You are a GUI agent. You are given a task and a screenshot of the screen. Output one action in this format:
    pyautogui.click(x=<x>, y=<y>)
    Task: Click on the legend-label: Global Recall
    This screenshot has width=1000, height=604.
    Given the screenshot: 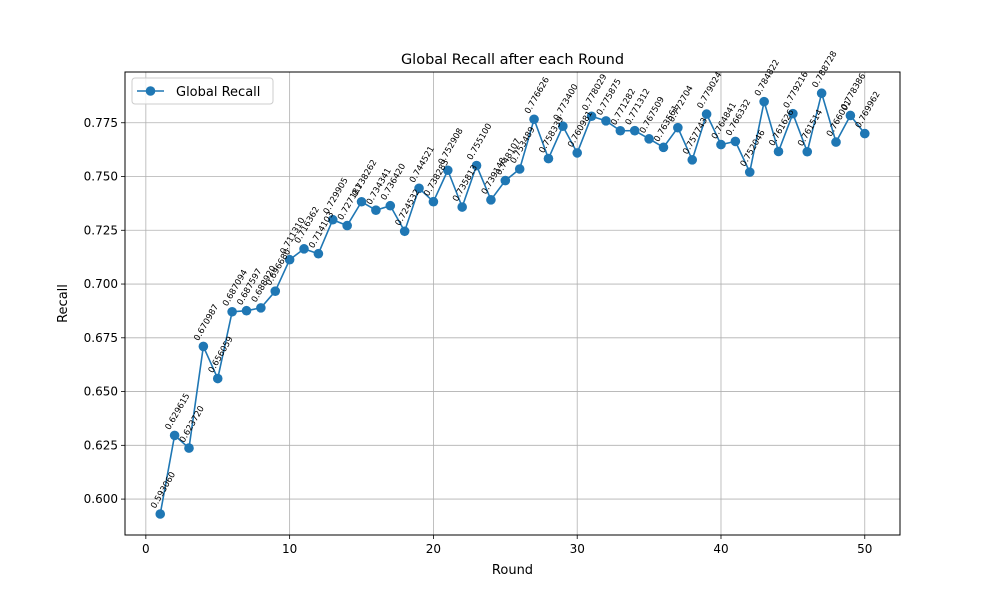 What is the action you would take?
    pyautogui.click(x=218, y=92)
    